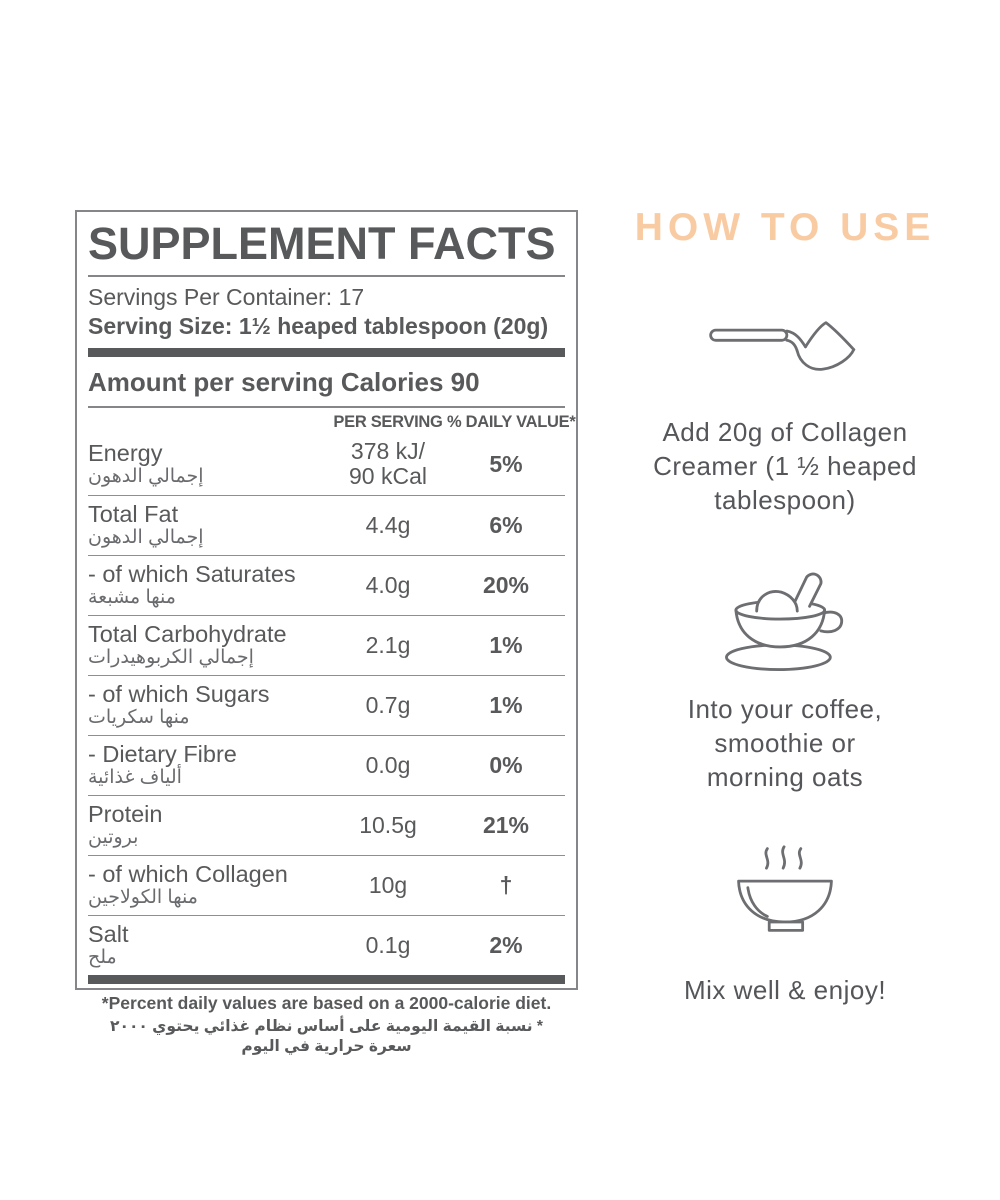 The height and width of the screenshot is (1200, 1000). Describe the element at coordinates (208, 464) in the screenshot. I see `nutrient-names: Energy إجمالي الدهون` at that location.